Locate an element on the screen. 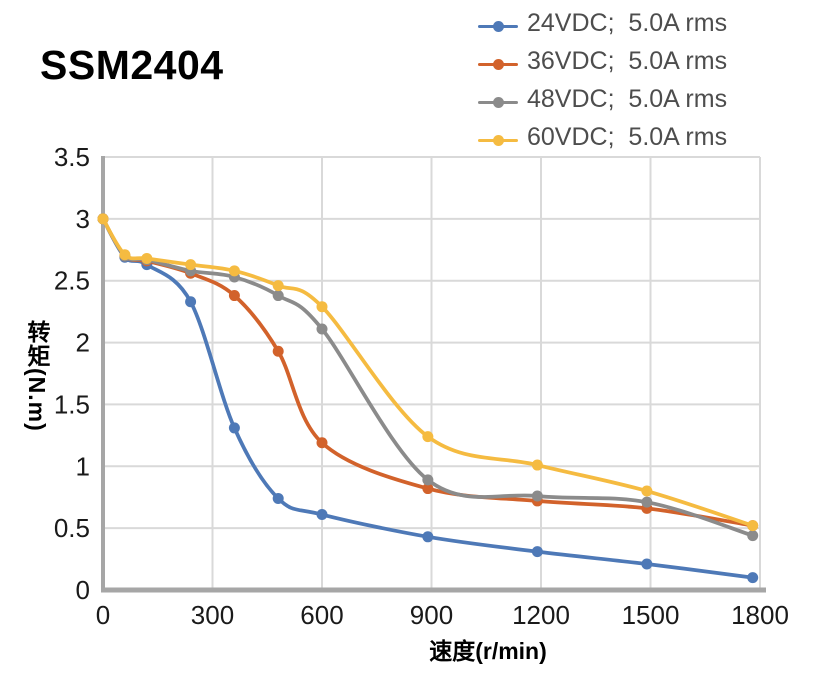  legend-label: 24VDC; 5.0A rms is located at coordinates (627, 22).